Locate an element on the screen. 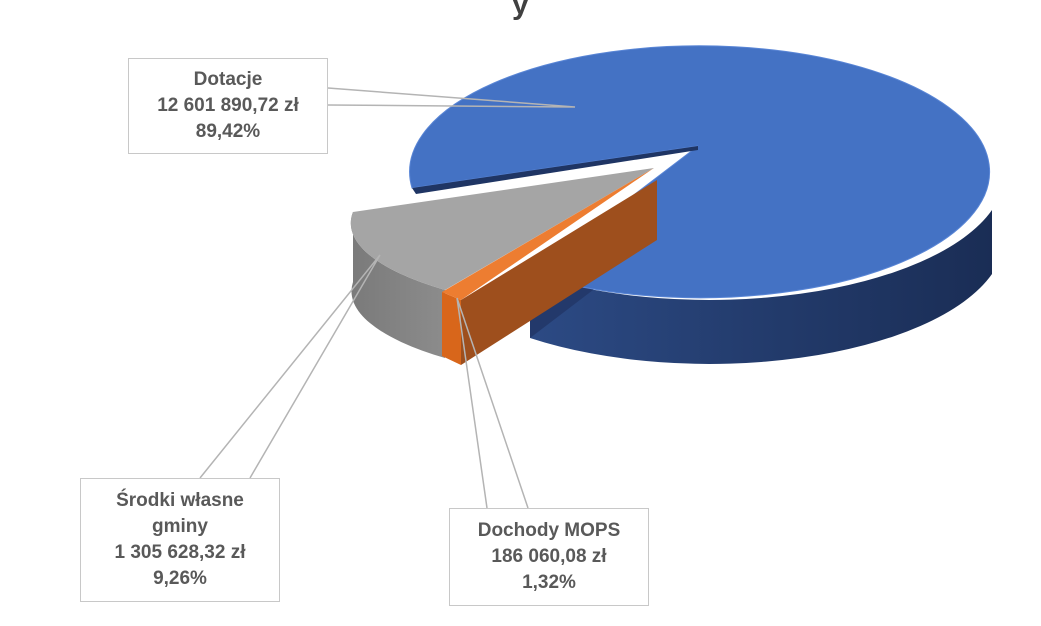 The height and width of the screenshot is (626, 1041). label-dochody-mops: Dochody MOPS 186 060,08 zł 1,32% is located at coordinates (549, 557).